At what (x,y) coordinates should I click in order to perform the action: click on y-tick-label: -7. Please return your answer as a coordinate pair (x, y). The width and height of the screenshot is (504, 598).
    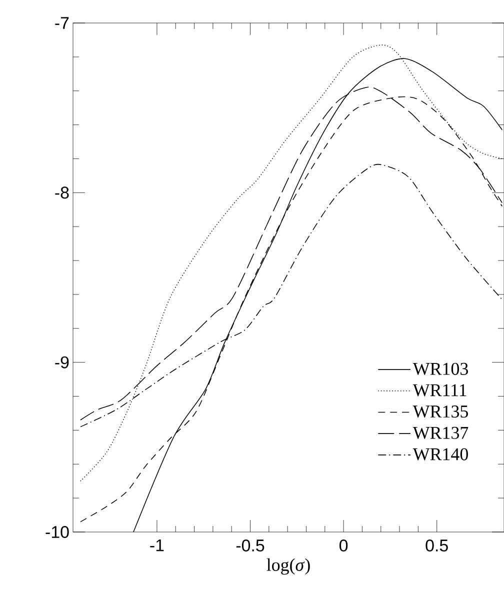
    Looking at the image, I should click on (62, 23).